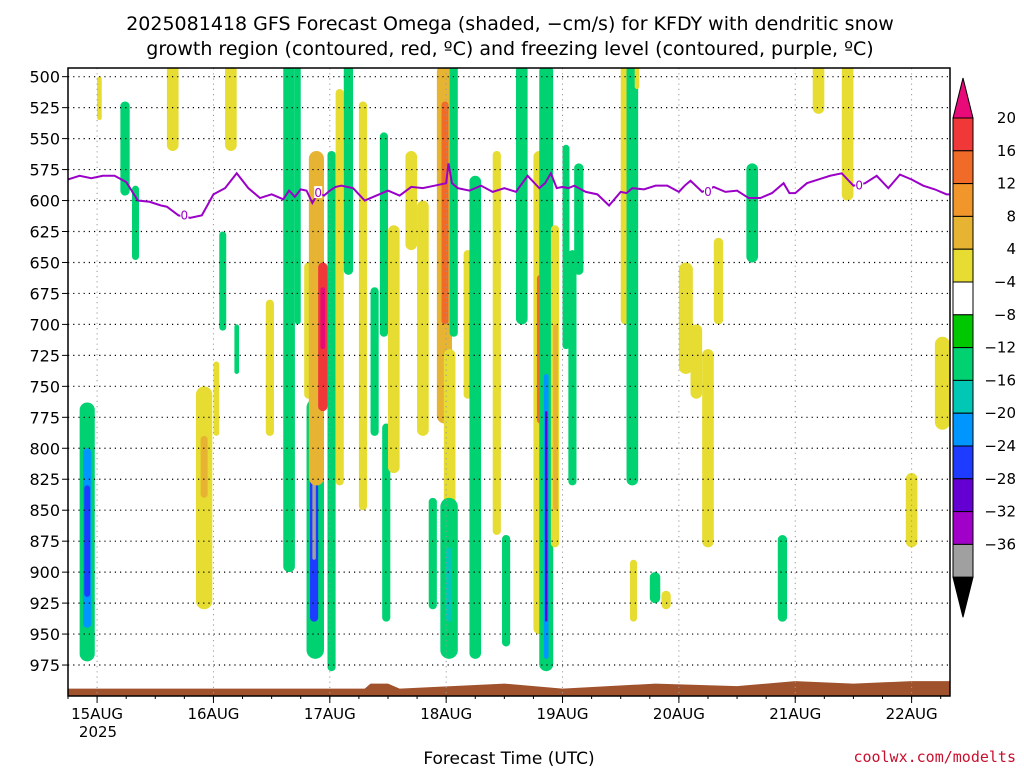  What do you see at coordinates (795, 714) in the screenshot?
I see `xtick-label-6: 21AUG` at bounding box center [795, 714].